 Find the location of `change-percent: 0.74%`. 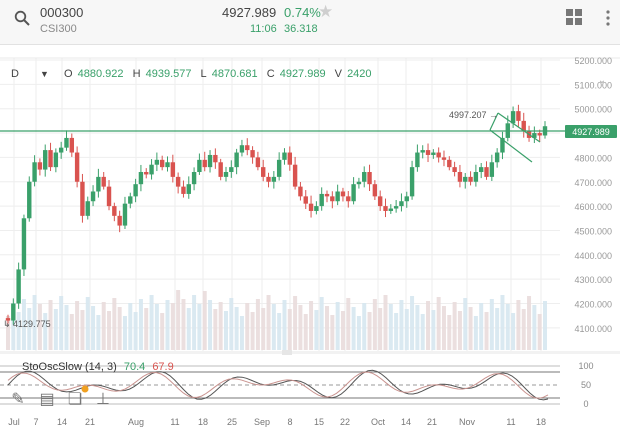

change-percent: 0.74% is located at coordinates (302, 12).